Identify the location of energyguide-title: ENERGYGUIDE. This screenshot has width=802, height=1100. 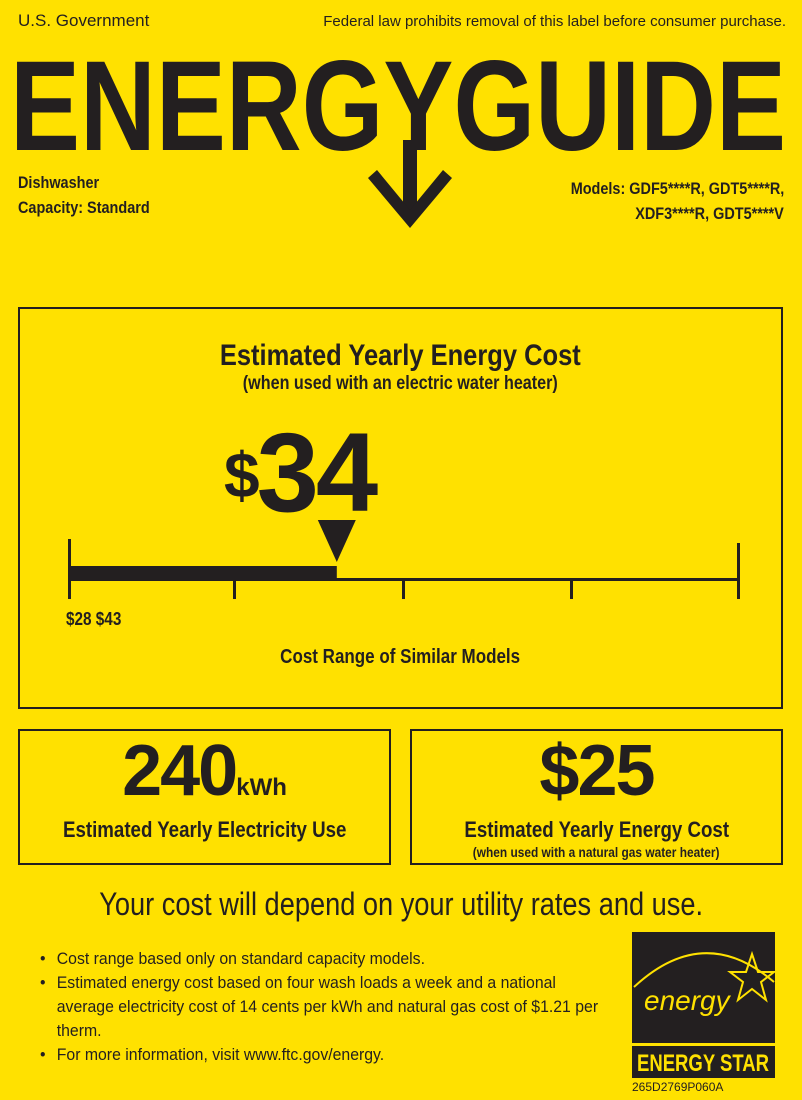
(398, 109).